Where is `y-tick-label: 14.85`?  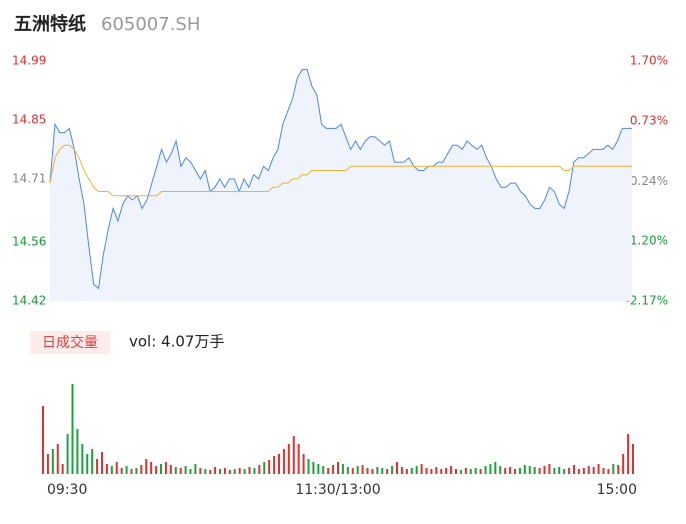
y-tick-label: 14.85 is located at coordinates (29, 119).